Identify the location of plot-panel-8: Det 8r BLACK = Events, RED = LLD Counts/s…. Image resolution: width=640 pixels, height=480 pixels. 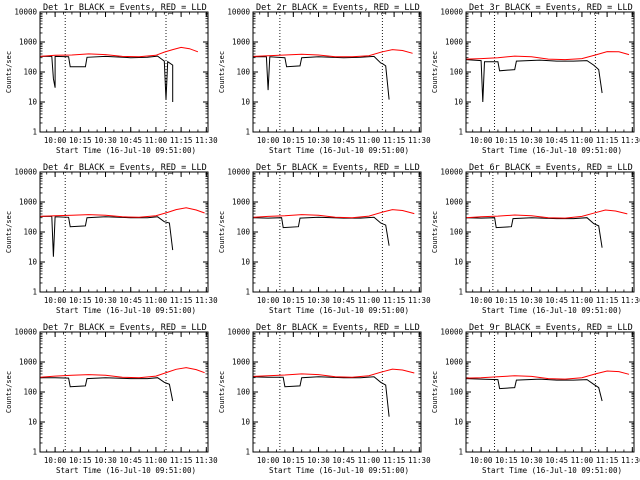
(324, 399).